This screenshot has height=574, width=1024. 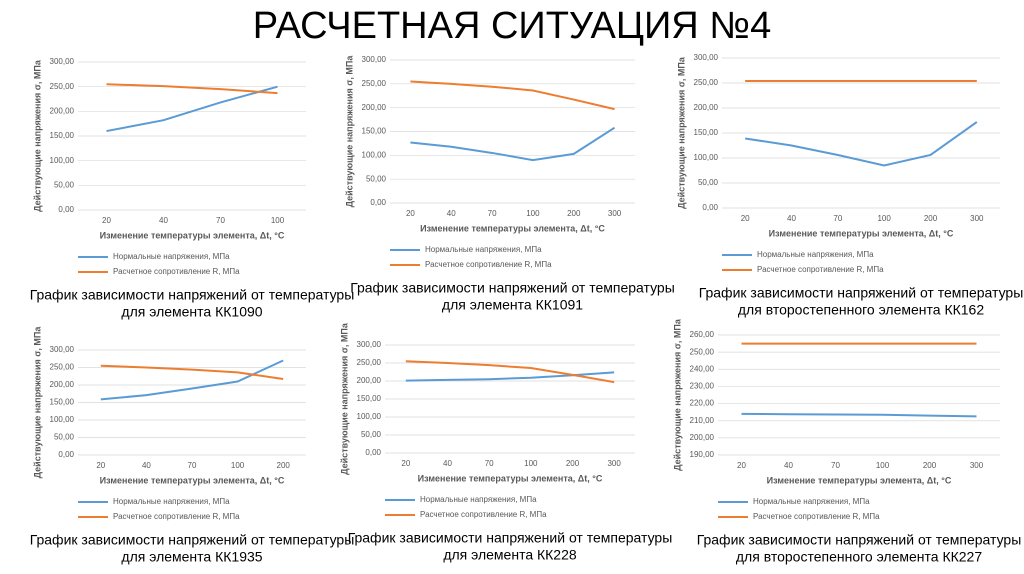 What do you see at coordinates (702, 386) in the screenshot?
I see `y-tick-label: 230,00` at bounding box center [702, 386].